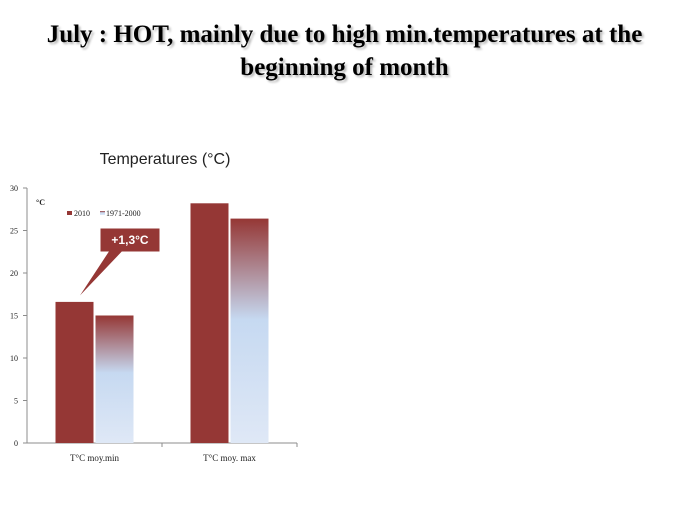 The width and height of the screenshot is (689, 517). What do you see at coordinates (14, 358) in the screenshot?
I see `y-tick-label: 10` at bounding box center [14, 358].